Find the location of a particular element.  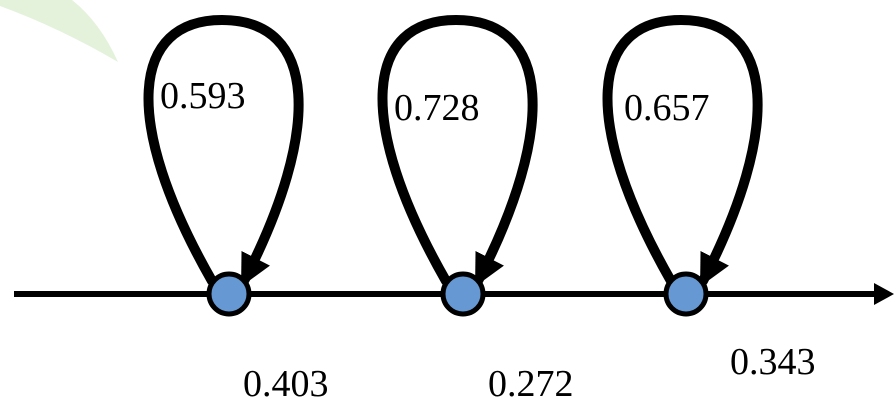

axis-arrowhead is located at coordinates (884, 294).